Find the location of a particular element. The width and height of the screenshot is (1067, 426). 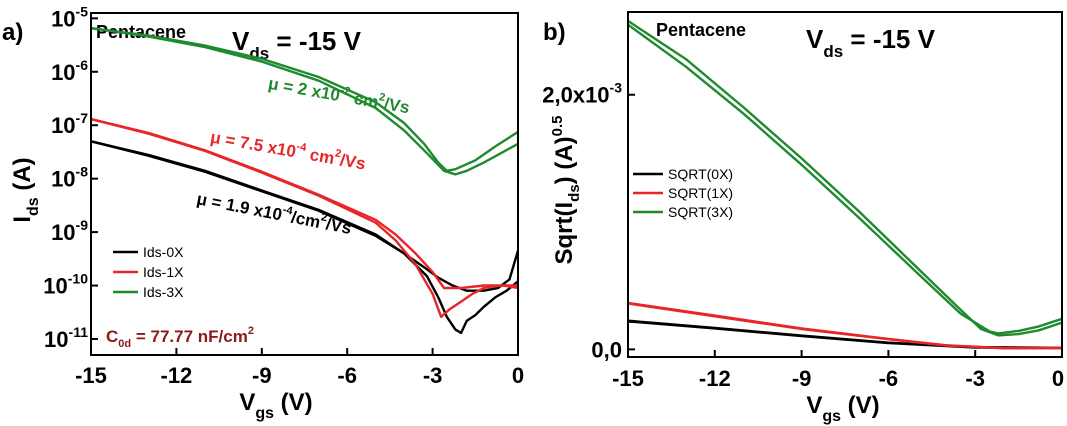

panel-a-legend: Ids-0X Ids-1X Ids-3X is located at coordinates (148, 272).